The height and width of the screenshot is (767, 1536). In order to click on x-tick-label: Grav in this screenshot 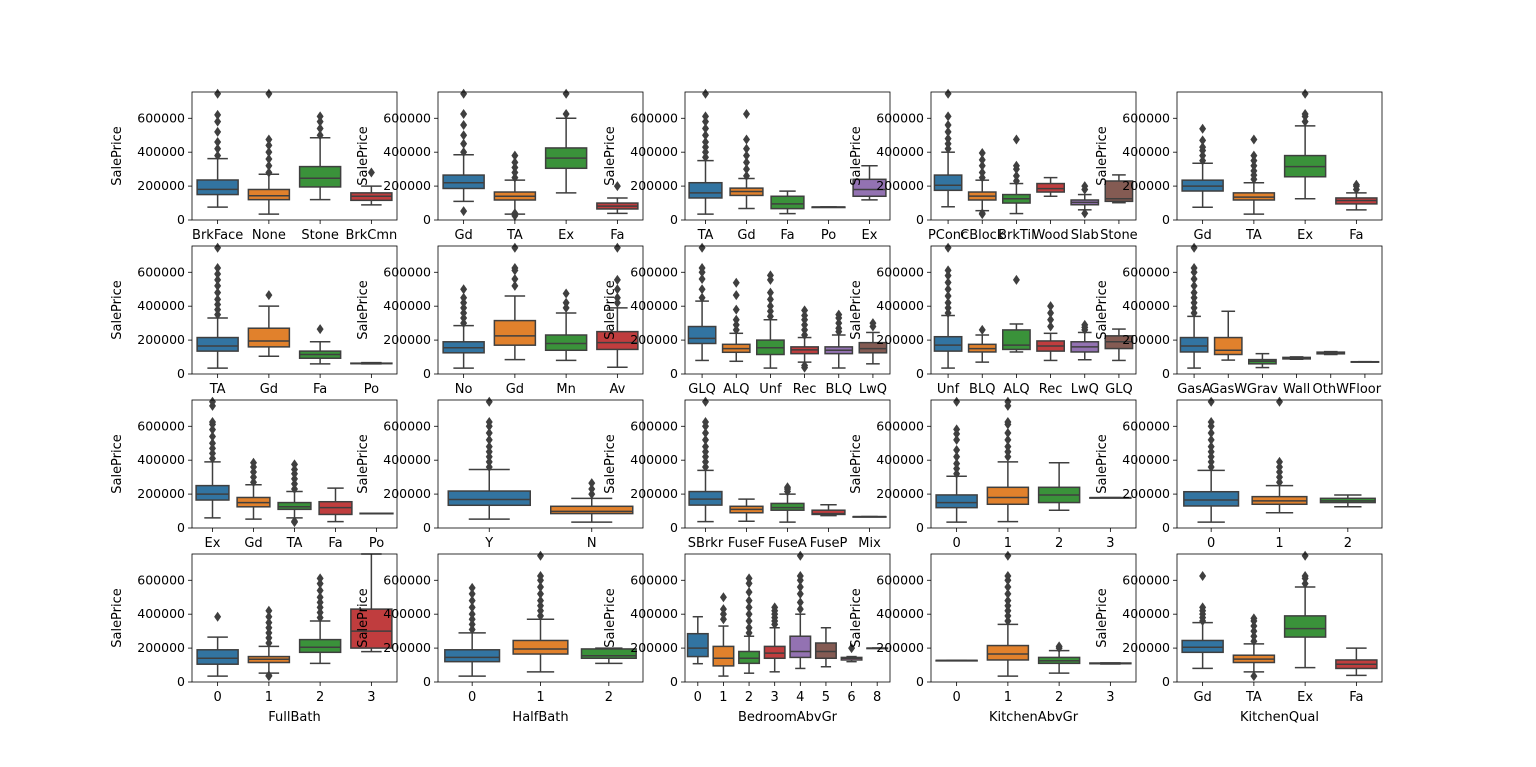, I will do `click(1262, 389)`.